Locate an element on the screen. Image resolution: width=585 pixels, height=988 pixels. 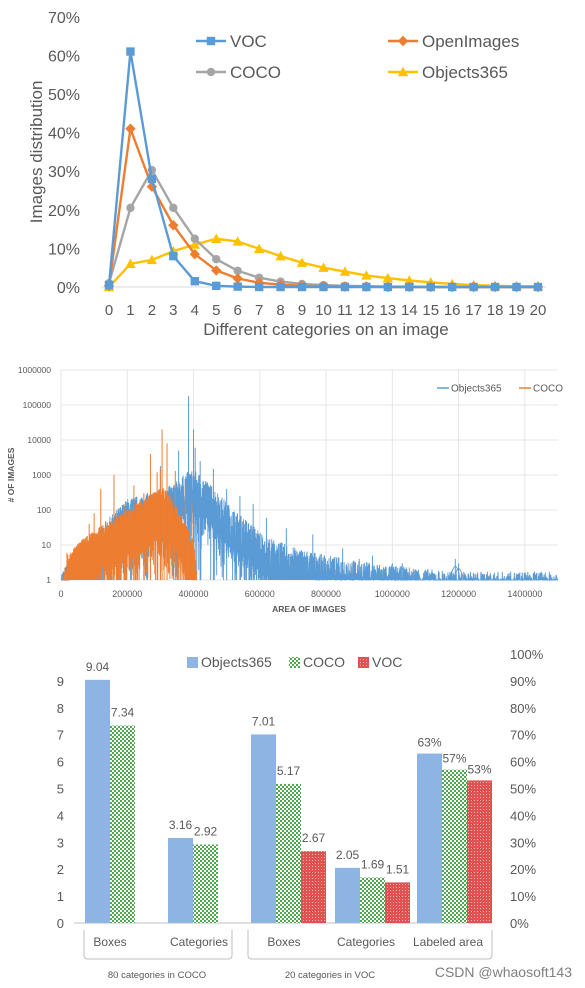
y-tick-label: 10% is located at coordinates (64, 249).